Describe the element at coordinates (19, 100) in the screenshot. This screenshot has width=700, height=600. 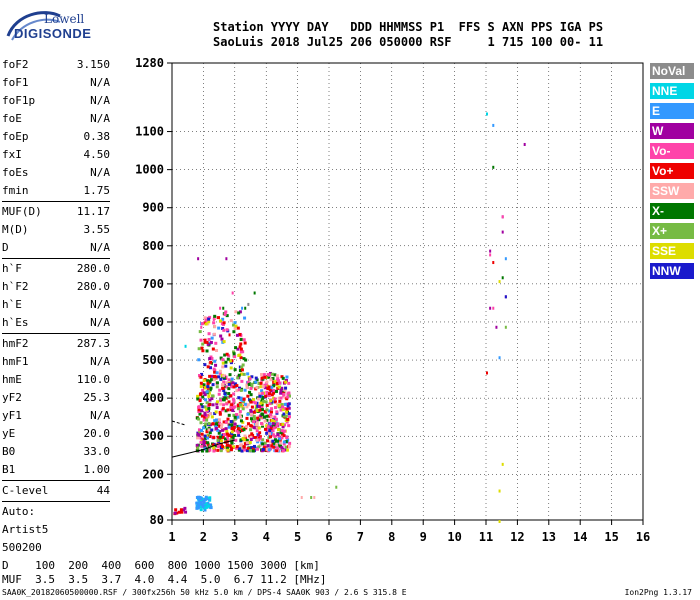
I see `param-label: foF1p` at that location.